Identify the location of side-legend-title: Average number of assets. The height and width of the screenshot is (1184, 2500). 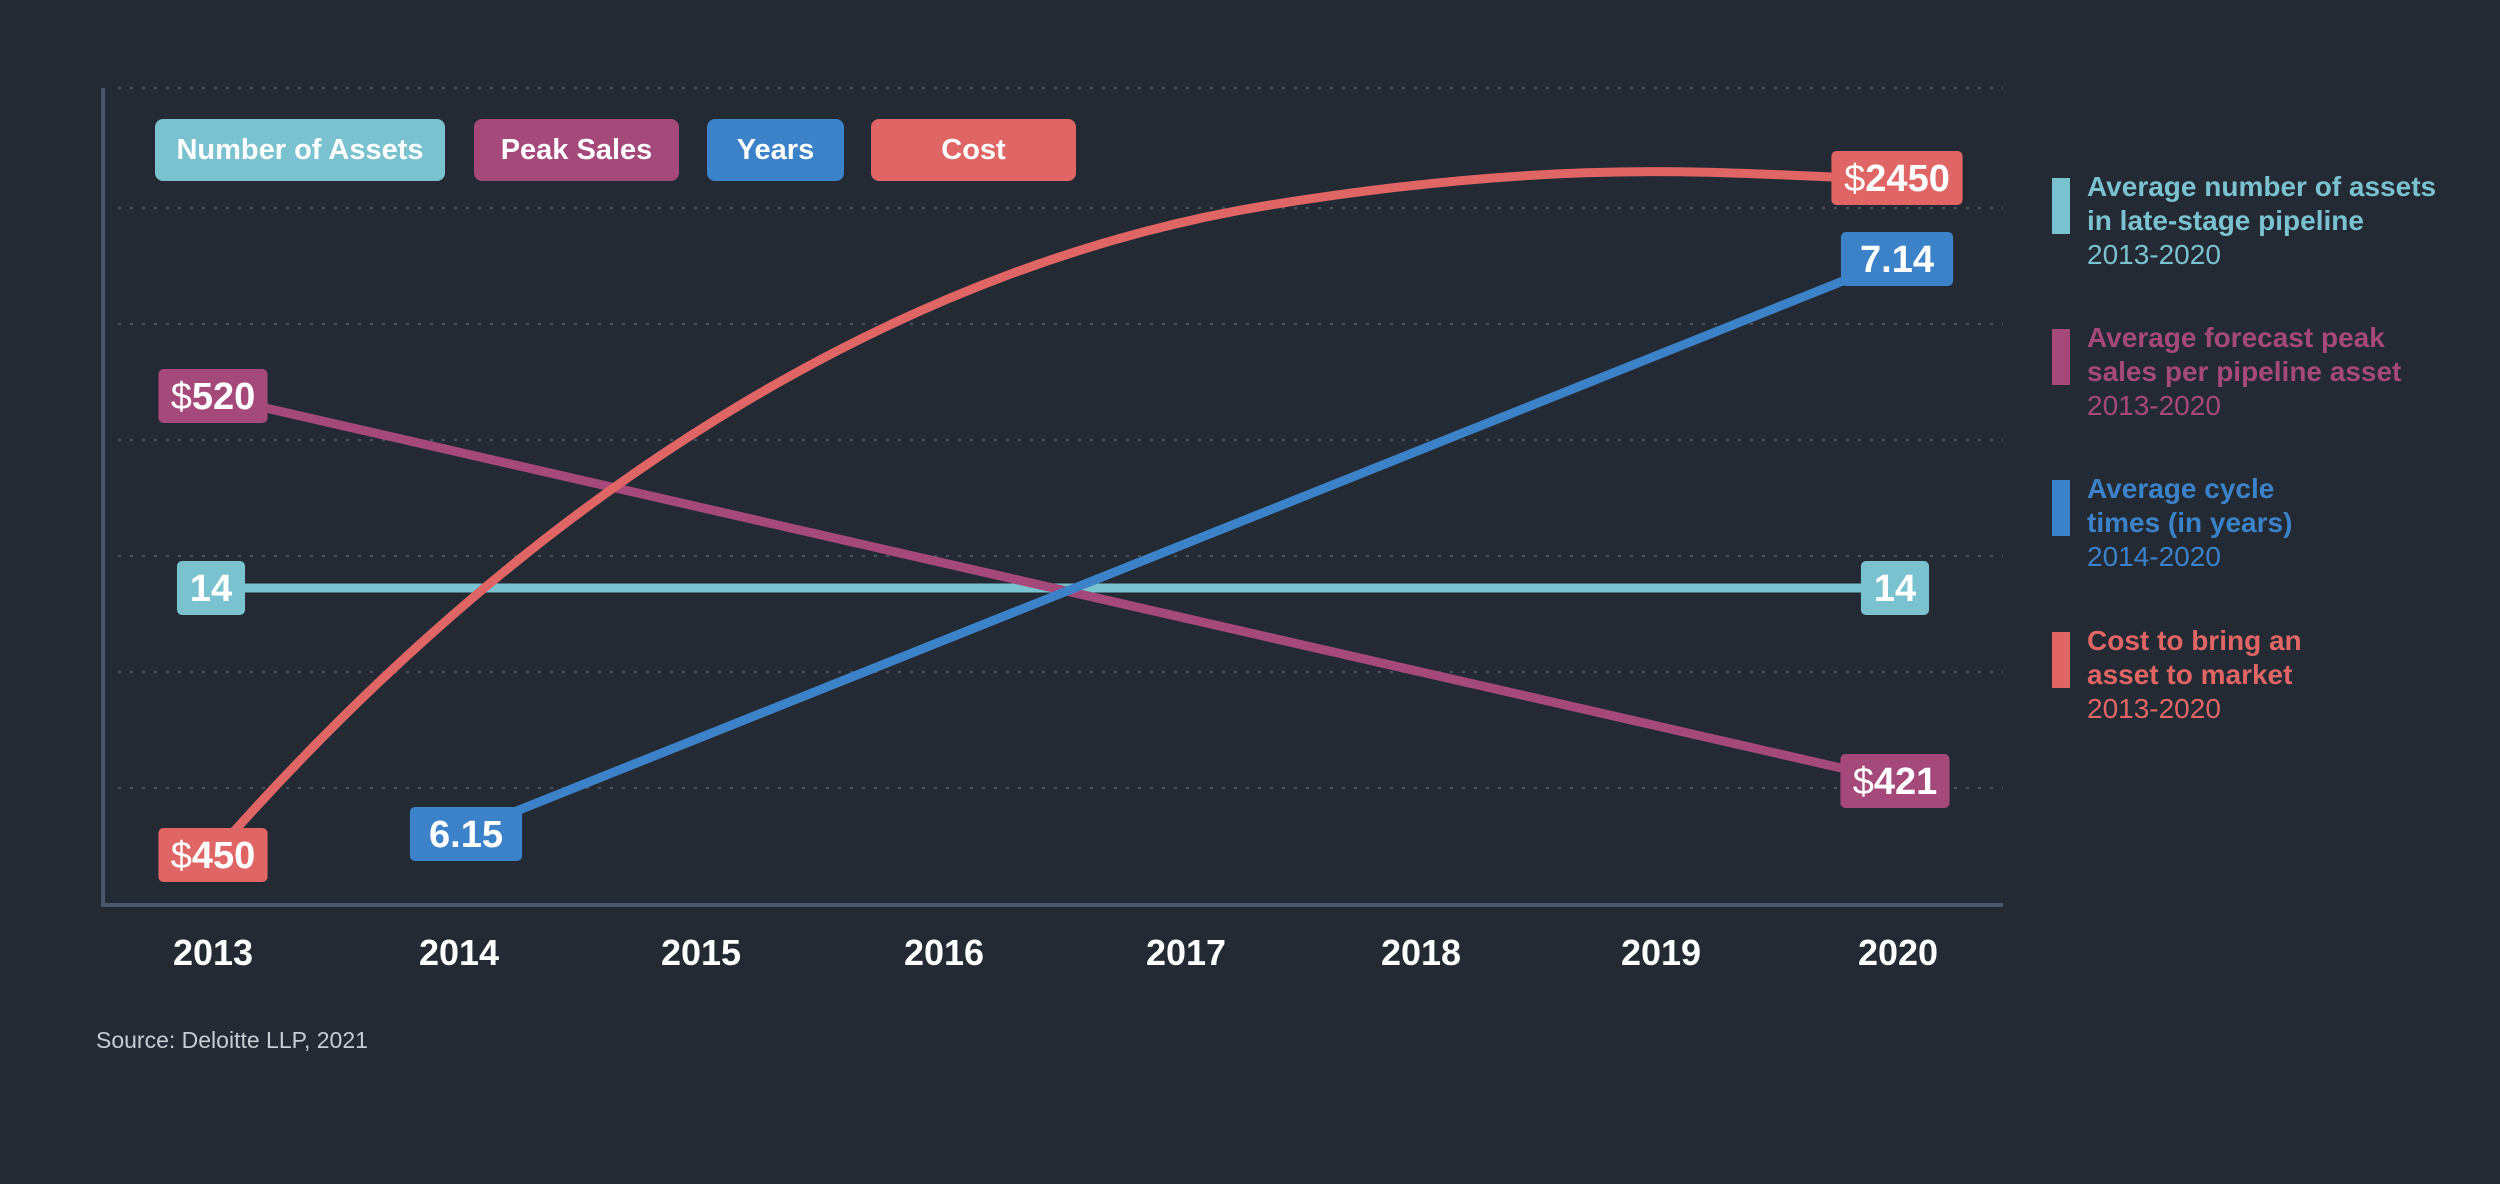
(2262, 186).